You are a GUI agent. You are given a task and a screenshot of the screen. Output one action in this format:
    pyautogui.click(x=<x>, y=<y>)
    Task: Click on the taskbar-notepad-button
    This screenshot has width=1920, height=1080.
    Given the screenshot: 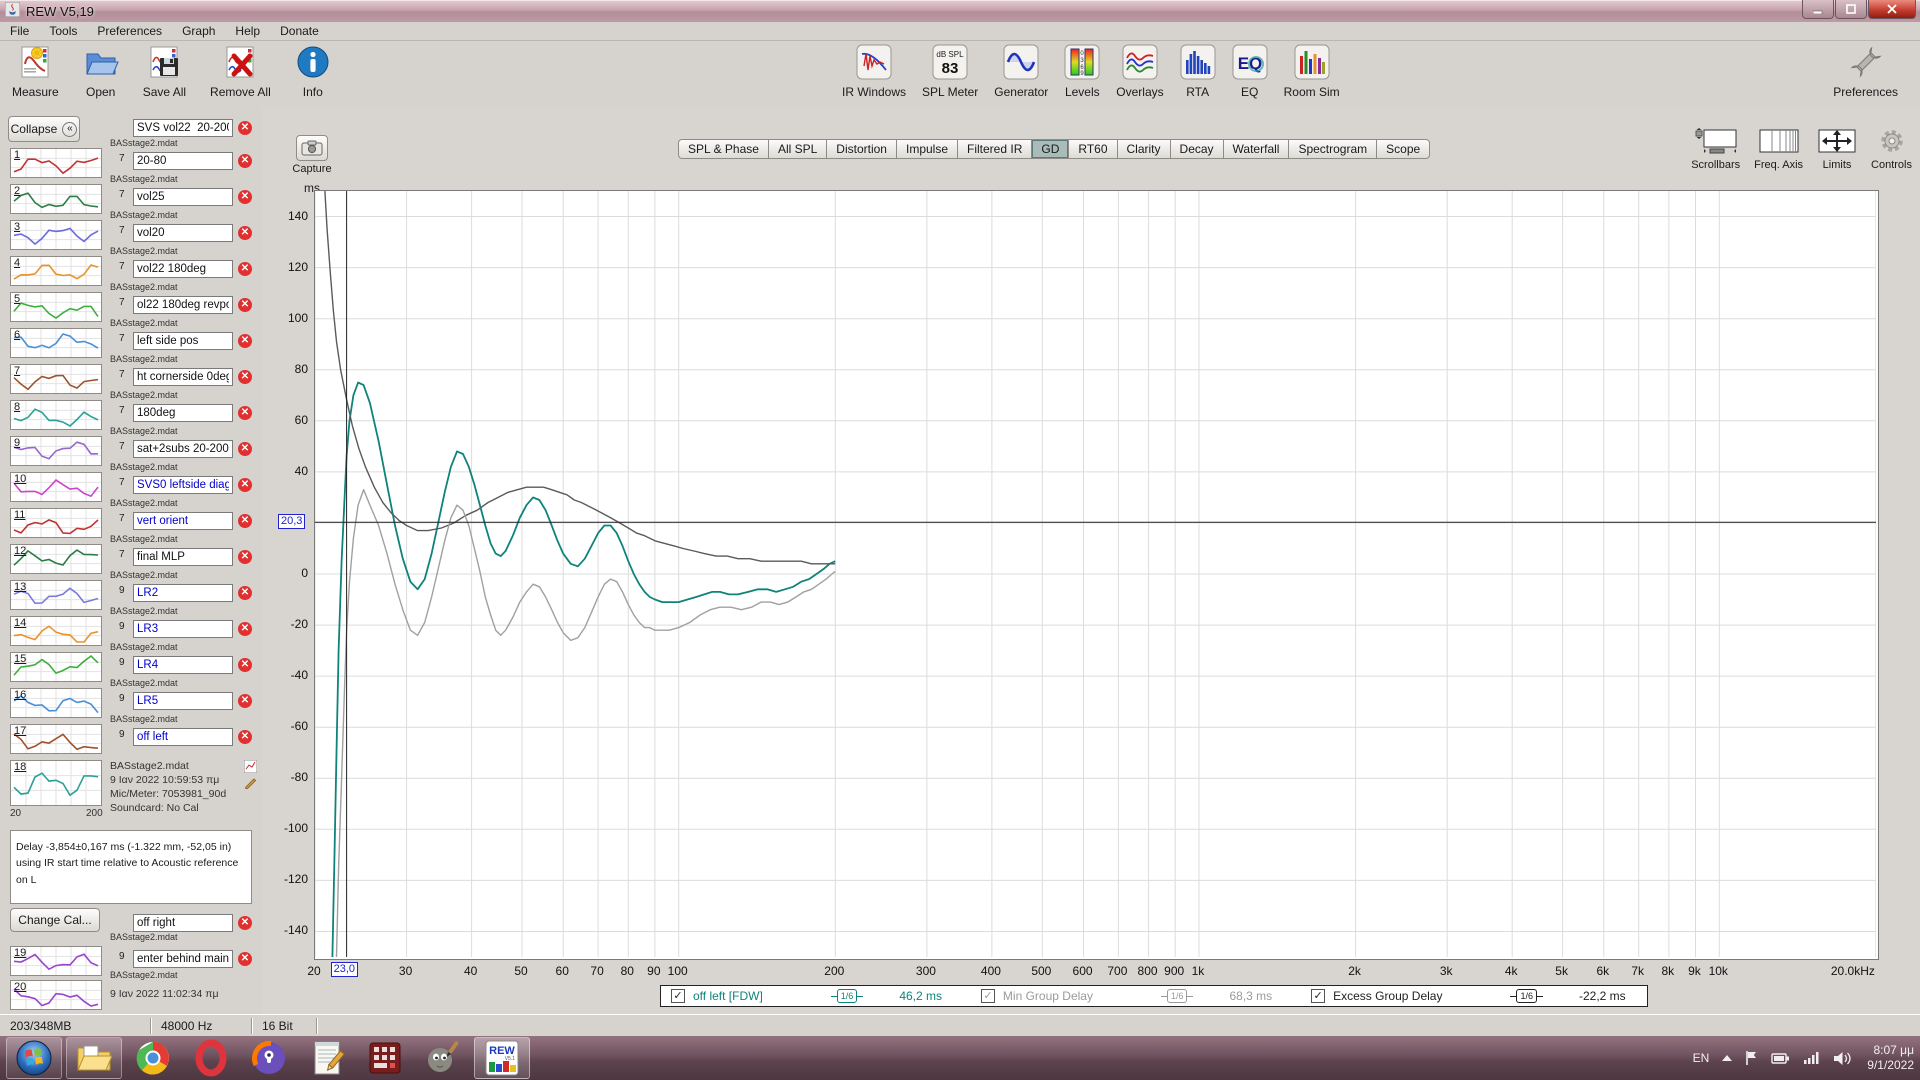 What is the action you would take?
    pyautogui.click(x=327, y=1058)
    